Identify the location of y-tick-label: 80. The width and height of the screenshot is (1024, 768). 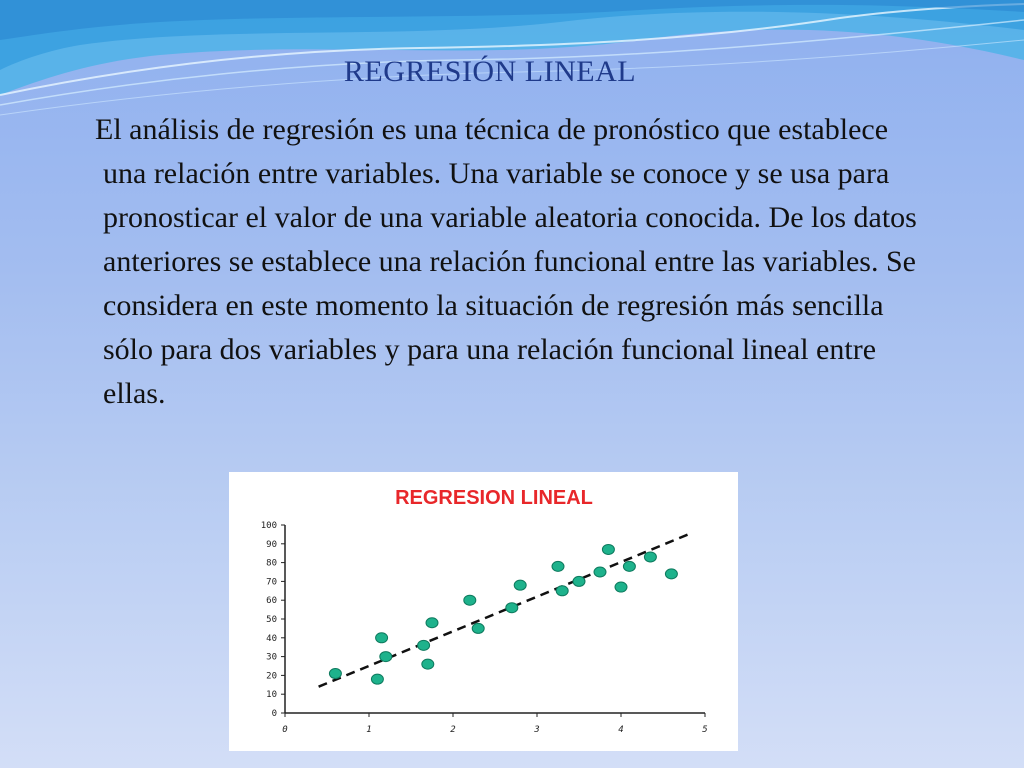
(271, 564).